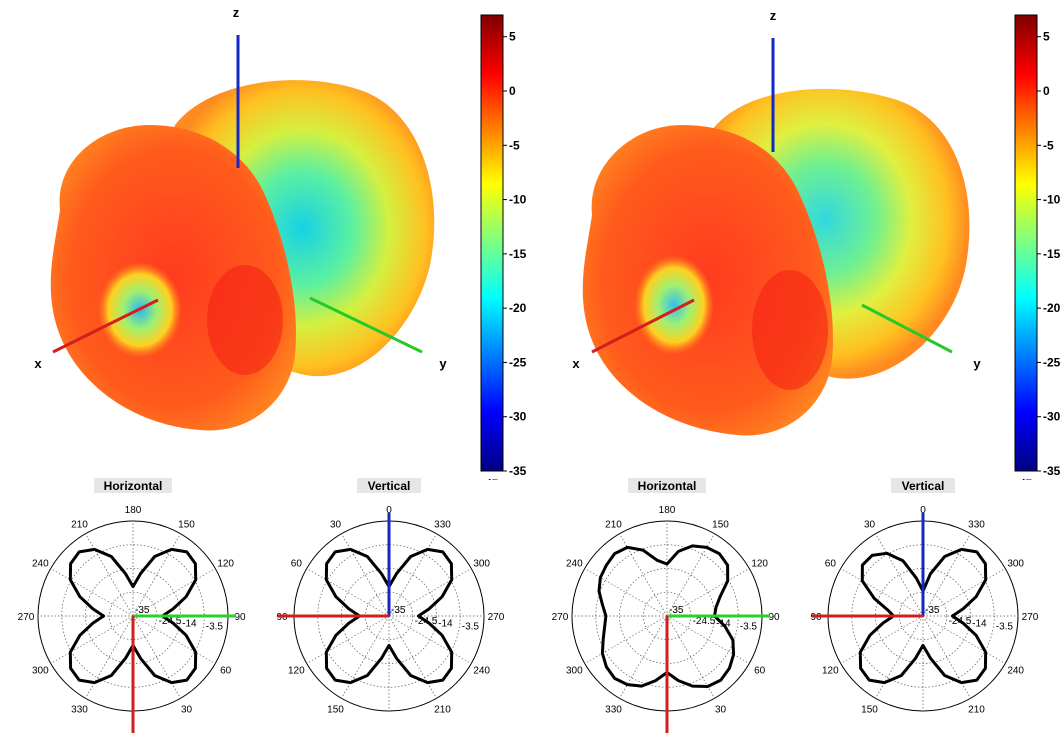 The height and width of the screenshot is (733, 1064). I want to click on polar-angle-label: 180, so click(133, 510).